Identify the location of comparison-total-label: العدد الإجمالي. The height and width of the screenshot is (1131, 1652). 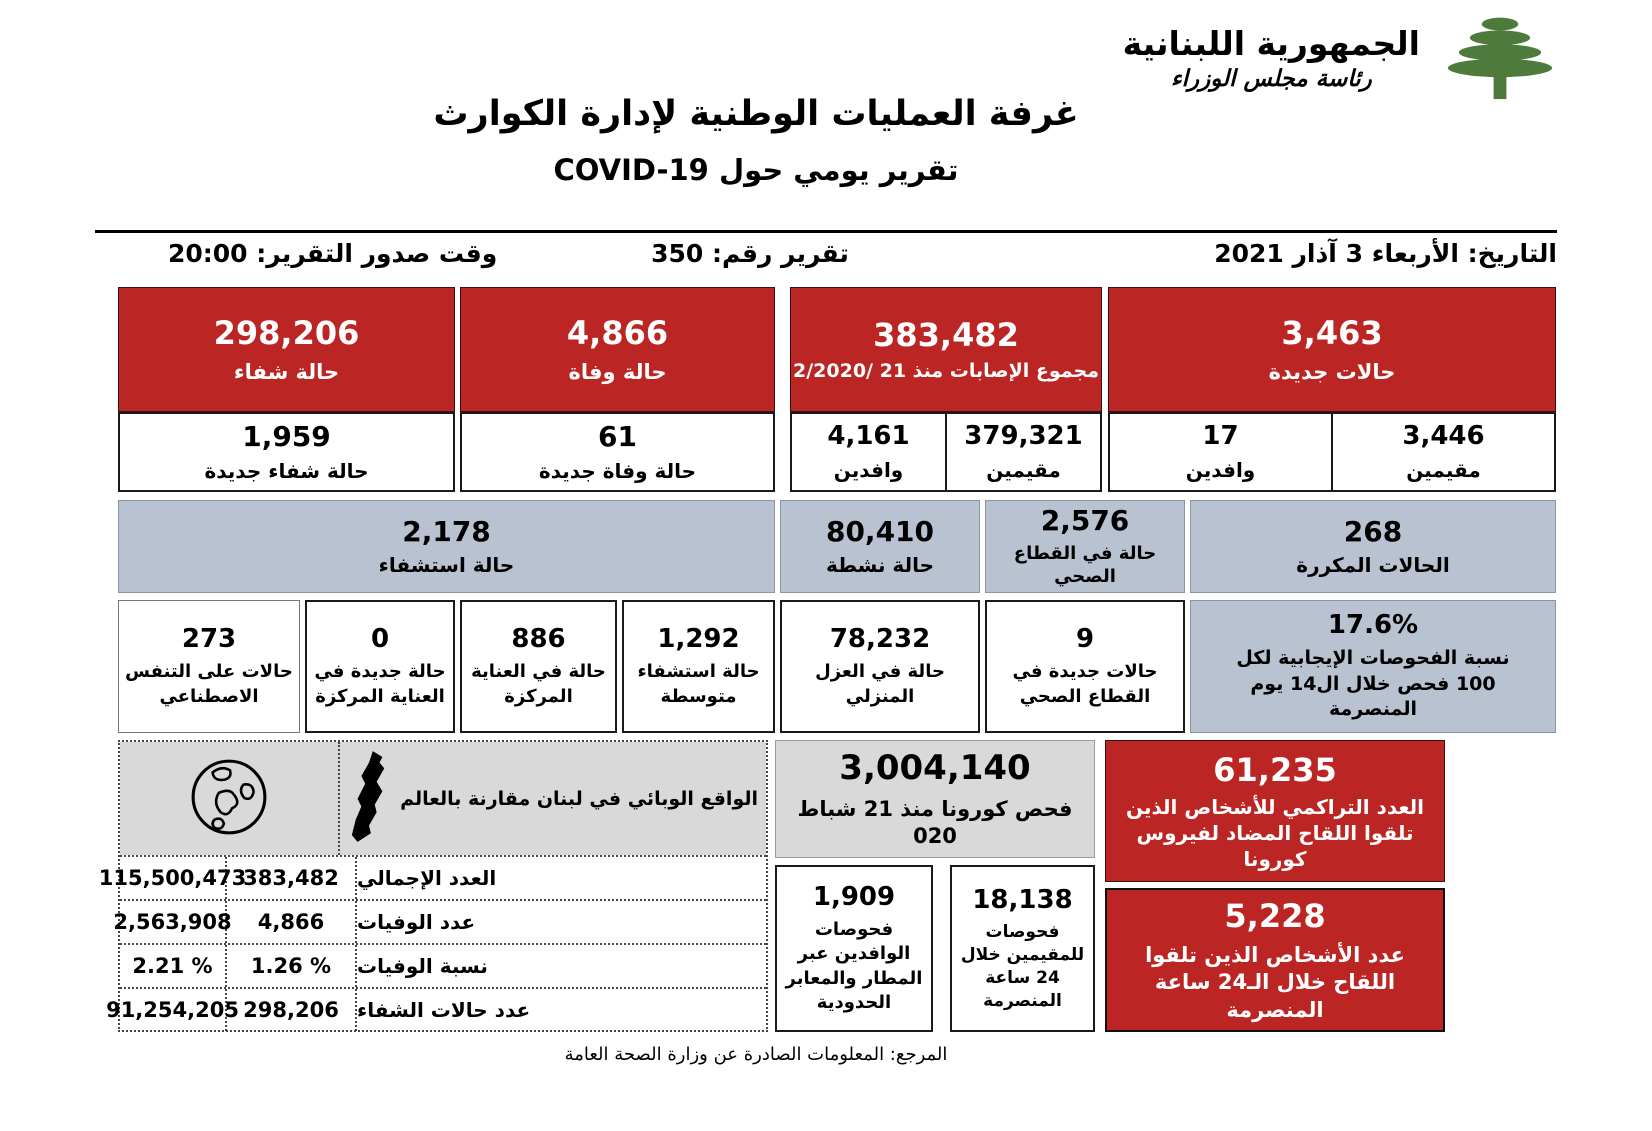
(427, 878).